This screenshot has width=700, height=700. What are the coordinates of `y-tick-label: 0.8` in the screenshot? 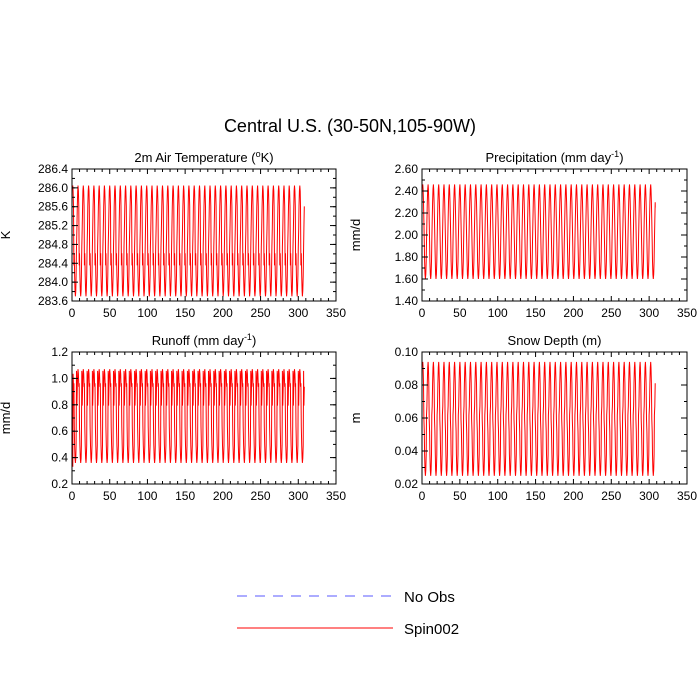 It's located at (59, 405).